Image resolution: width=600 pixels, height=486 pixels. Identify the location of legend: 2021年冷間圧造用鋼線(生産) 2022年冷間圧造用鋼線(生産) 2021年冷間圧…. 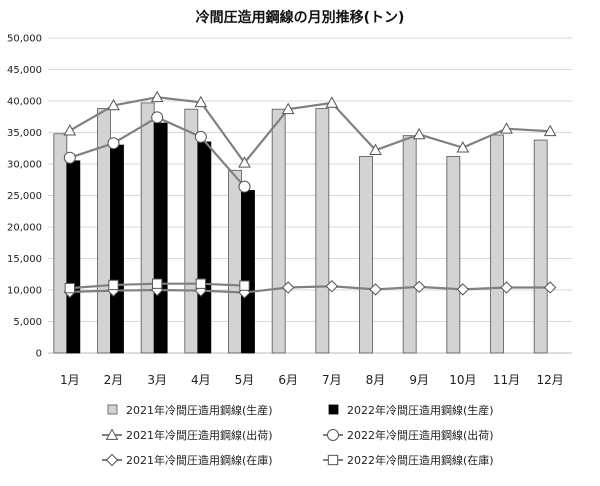
(298, 435).